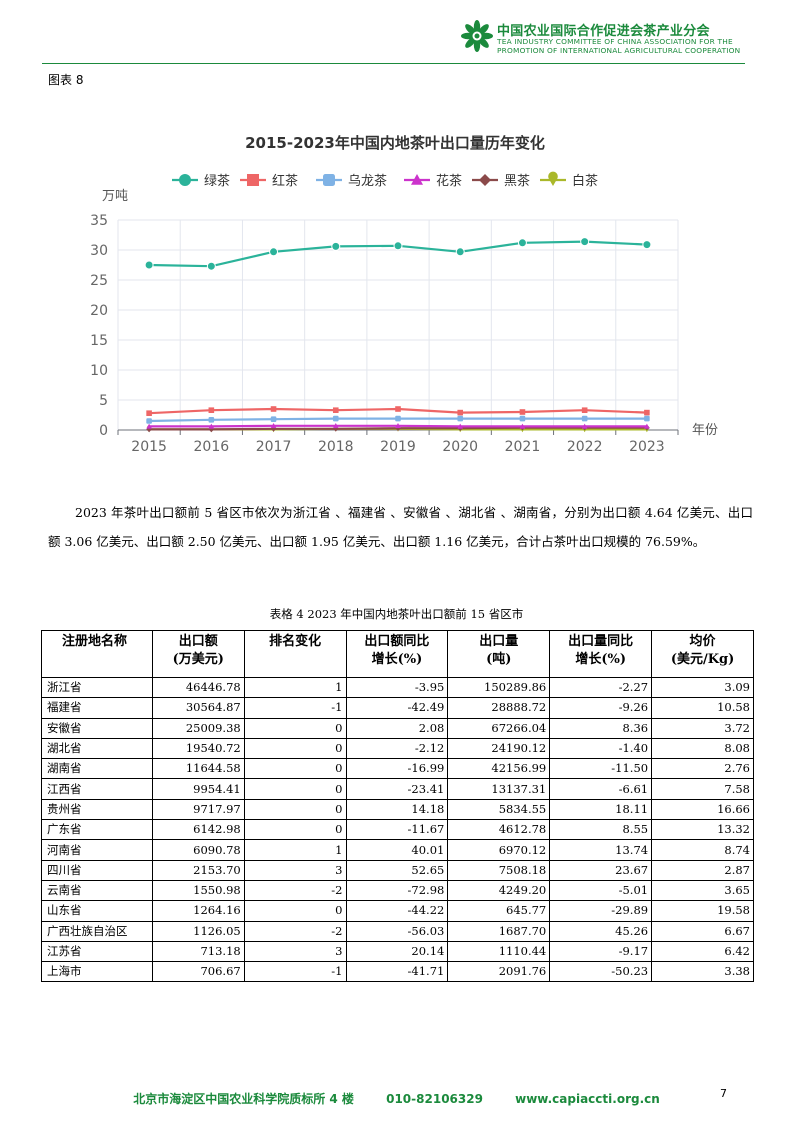 The image size is (793, 1122). I want to click on table-cell: -2.12, so click(397, 748).